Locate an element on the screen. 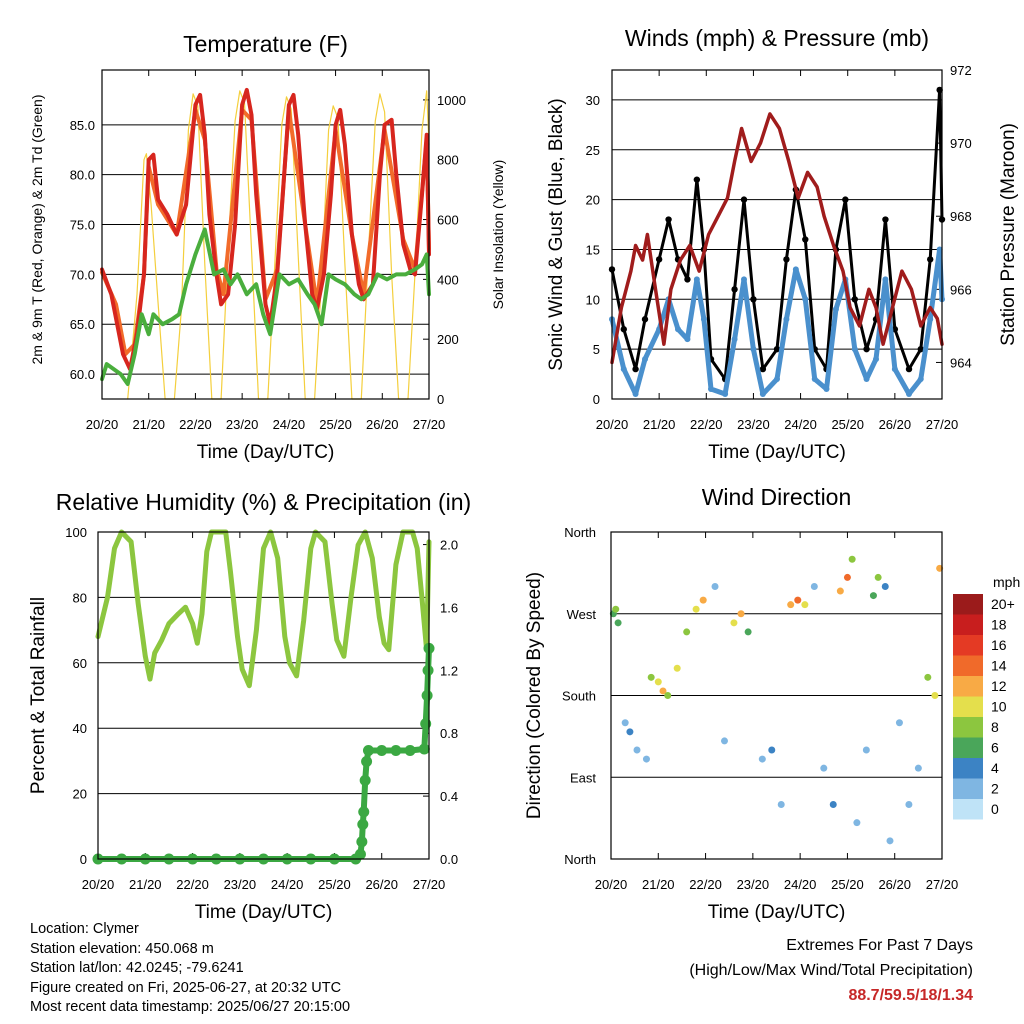 The width and height of the screenshot is (1024, 1024). panel-title: Temperature (F) is located at coordinates (265, 44).